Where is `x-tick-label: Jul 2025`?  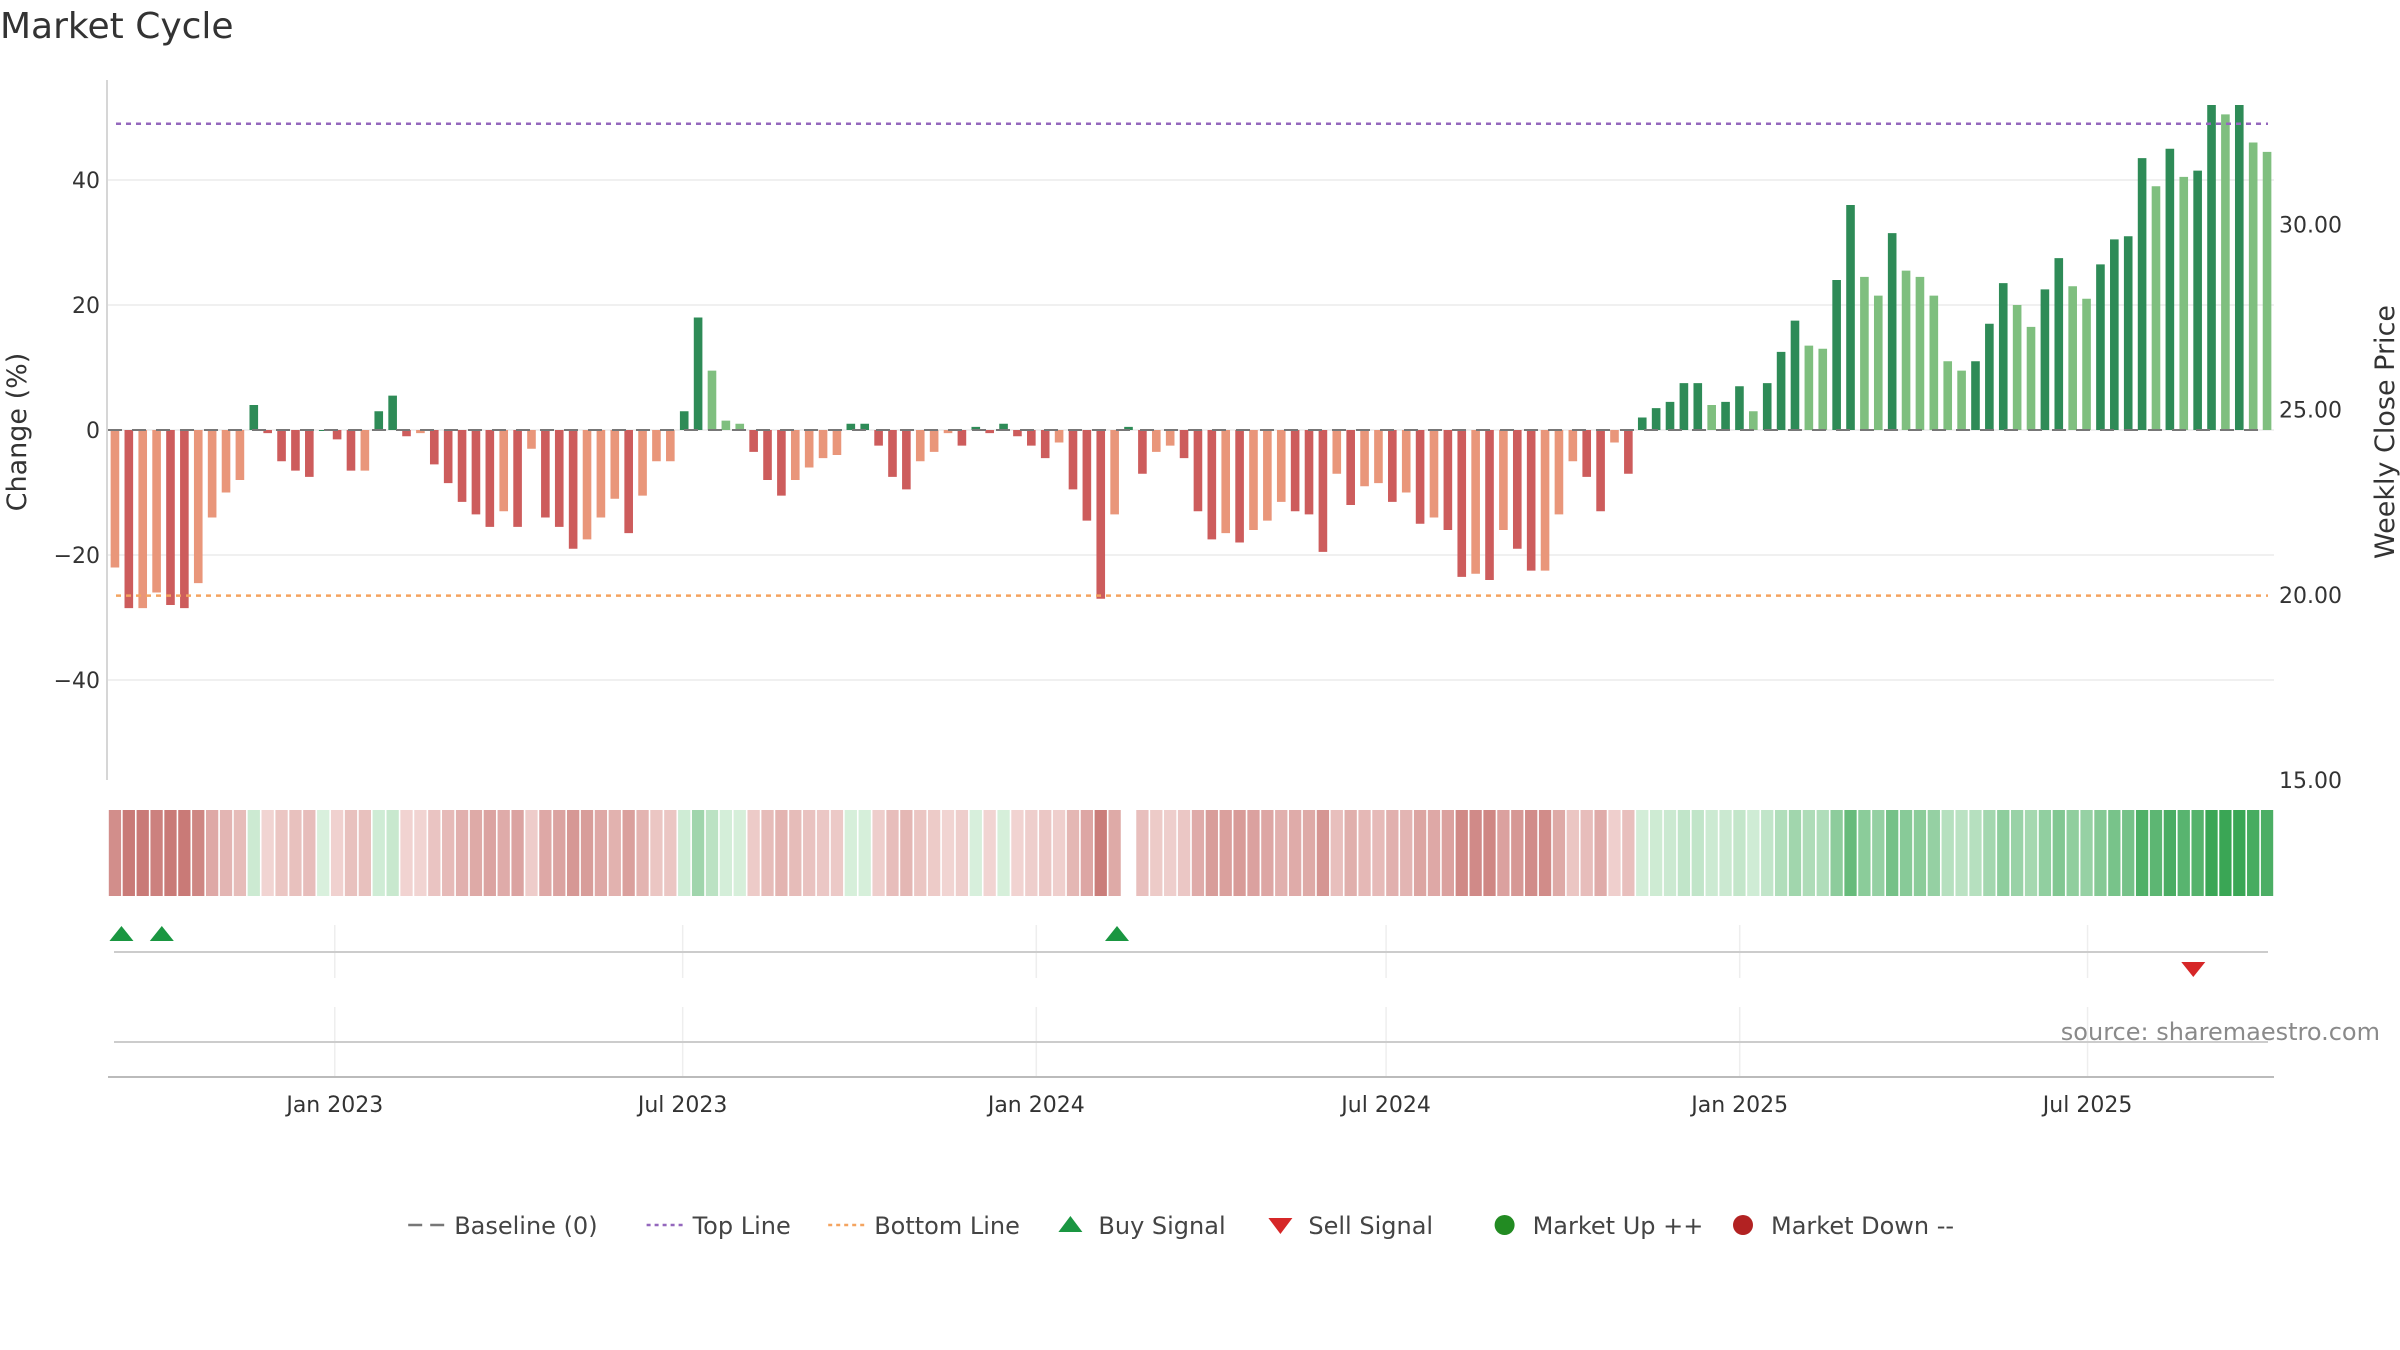 x-tick-label: Jul 2025 is located at coordinates (2087, 1105).